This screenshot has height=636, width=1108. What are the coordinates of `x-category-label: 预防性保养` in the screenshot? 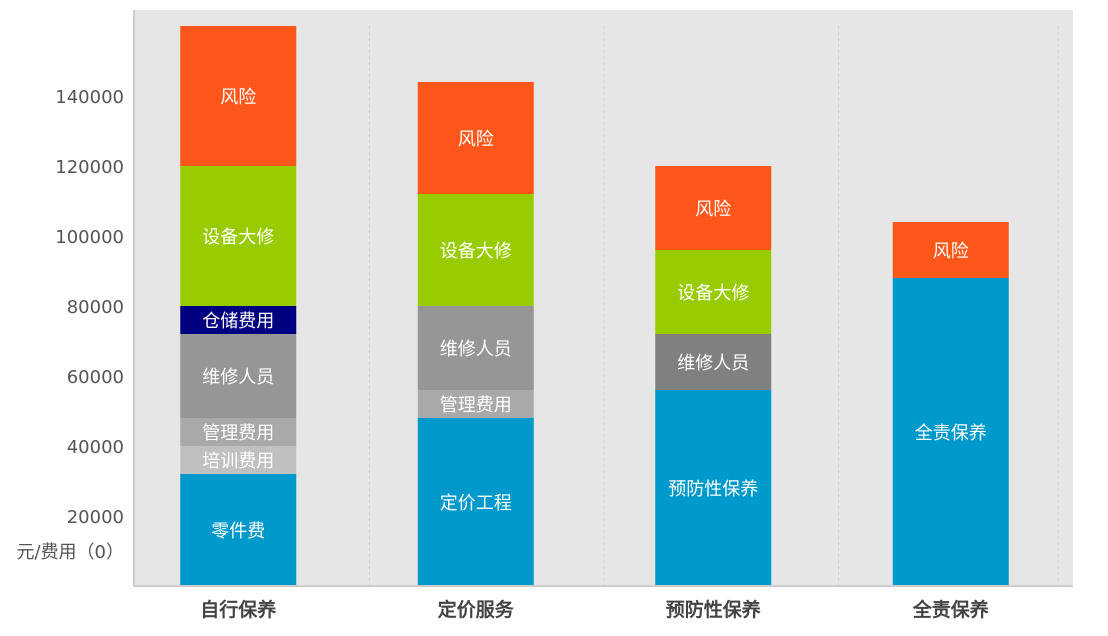 It's located at (713, 609).